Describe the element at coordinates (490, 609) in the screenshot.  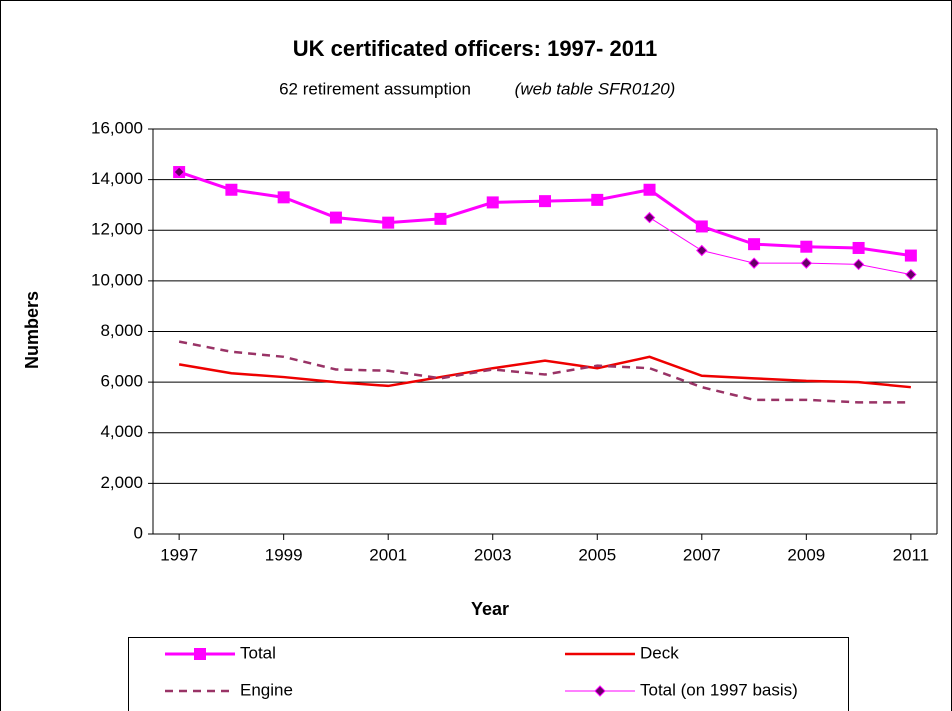
I see `x-axis-label: Year` at that location.